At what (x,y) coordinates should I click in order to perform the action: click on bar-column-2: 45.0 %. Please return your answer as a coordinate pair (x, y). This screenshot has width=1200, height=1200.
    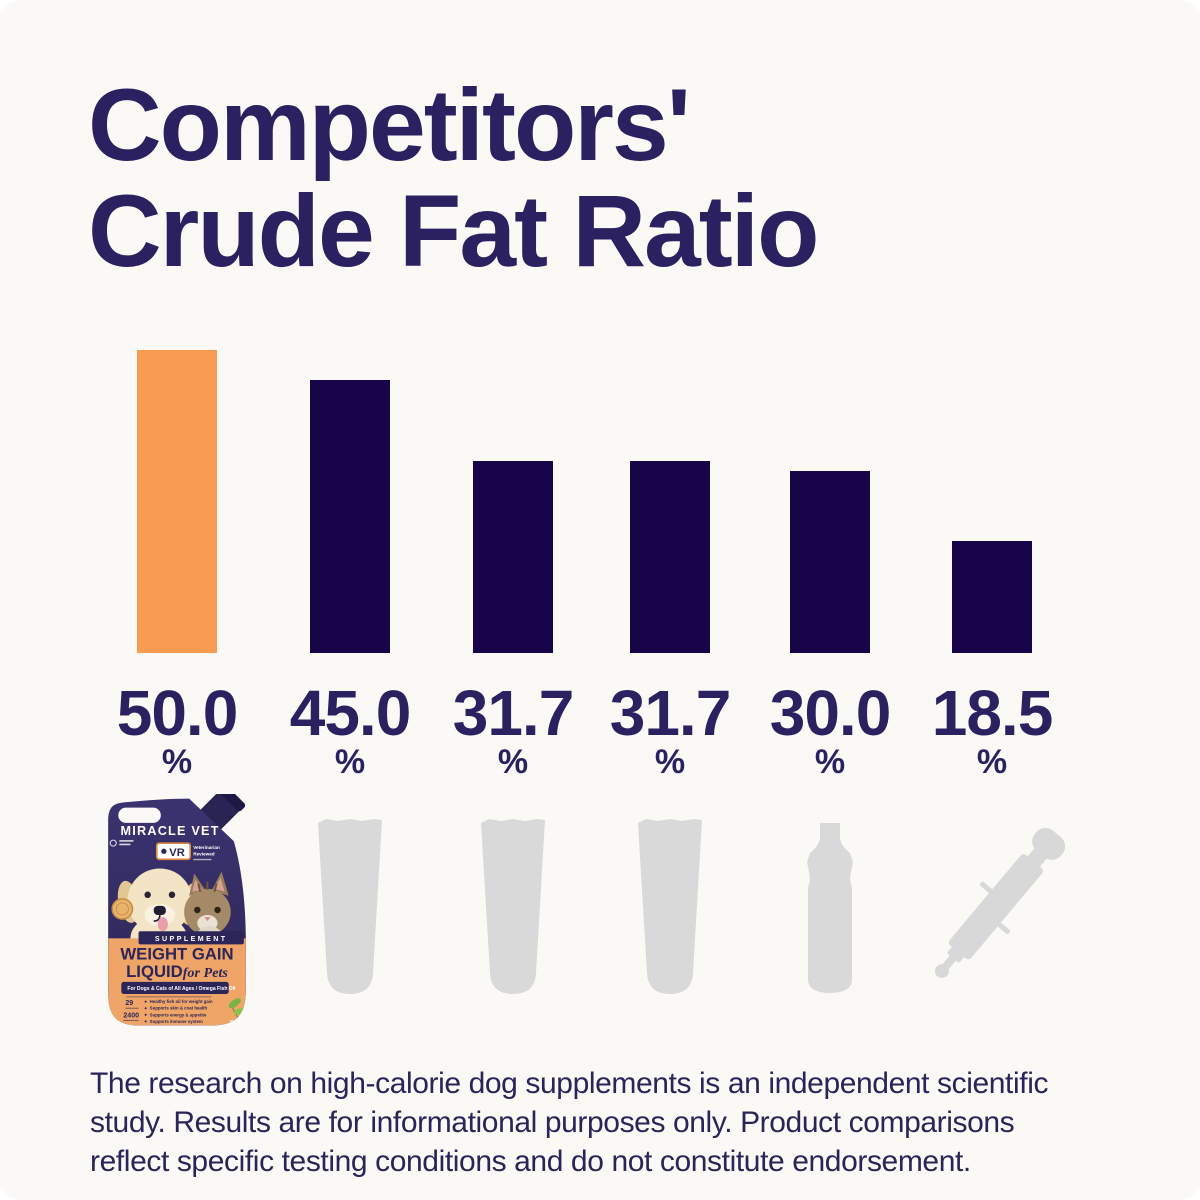
    Looking at the image, I should click on (350, 683).